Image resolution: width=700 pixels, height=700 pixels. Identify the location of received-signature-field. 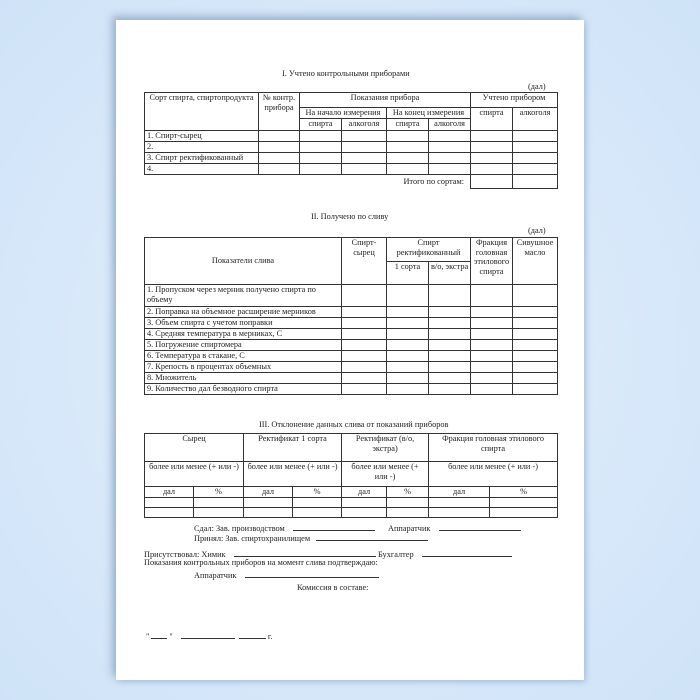
(372, 536).